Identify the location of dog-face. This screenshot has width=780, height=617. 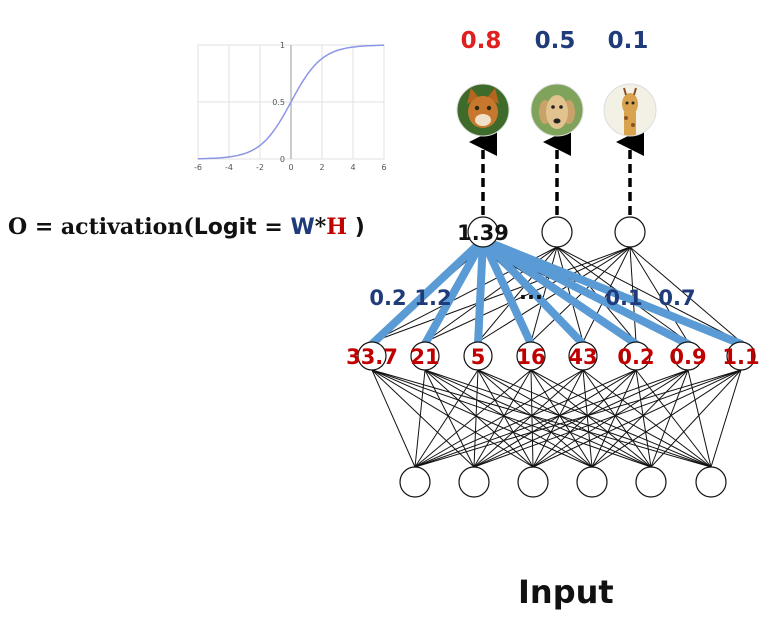
(557, 112).